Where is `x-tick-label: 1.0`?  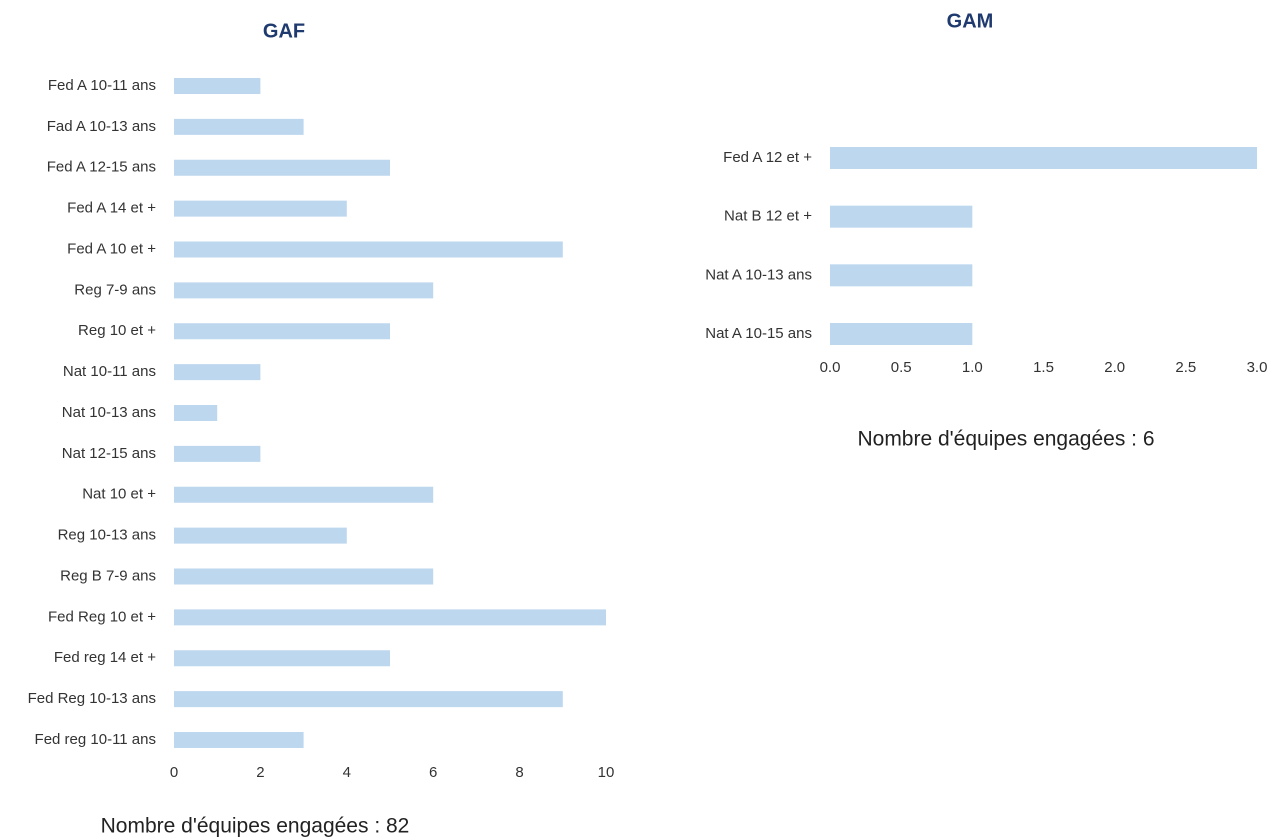 x-tick-label: 1.0 is located at coordinates (972, 367).